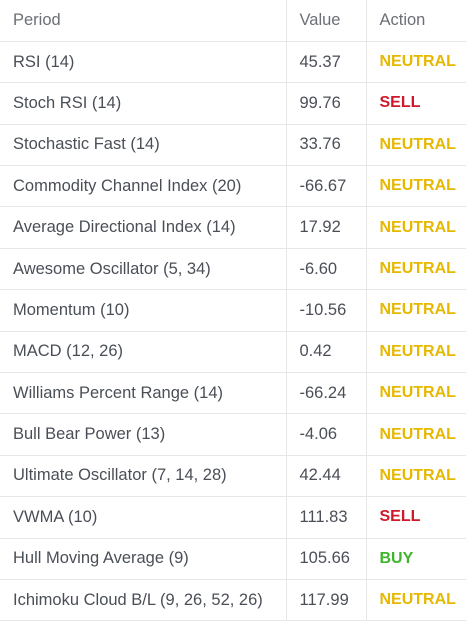 The height and width of the screenshot is (621, 466). I want to click on indicator-name: MACD (12, 26), so click(143, 352).